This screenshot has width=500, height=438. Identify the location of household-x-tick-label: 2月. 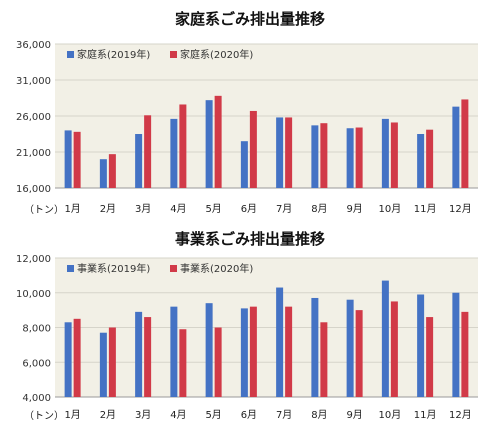
(108, 209).